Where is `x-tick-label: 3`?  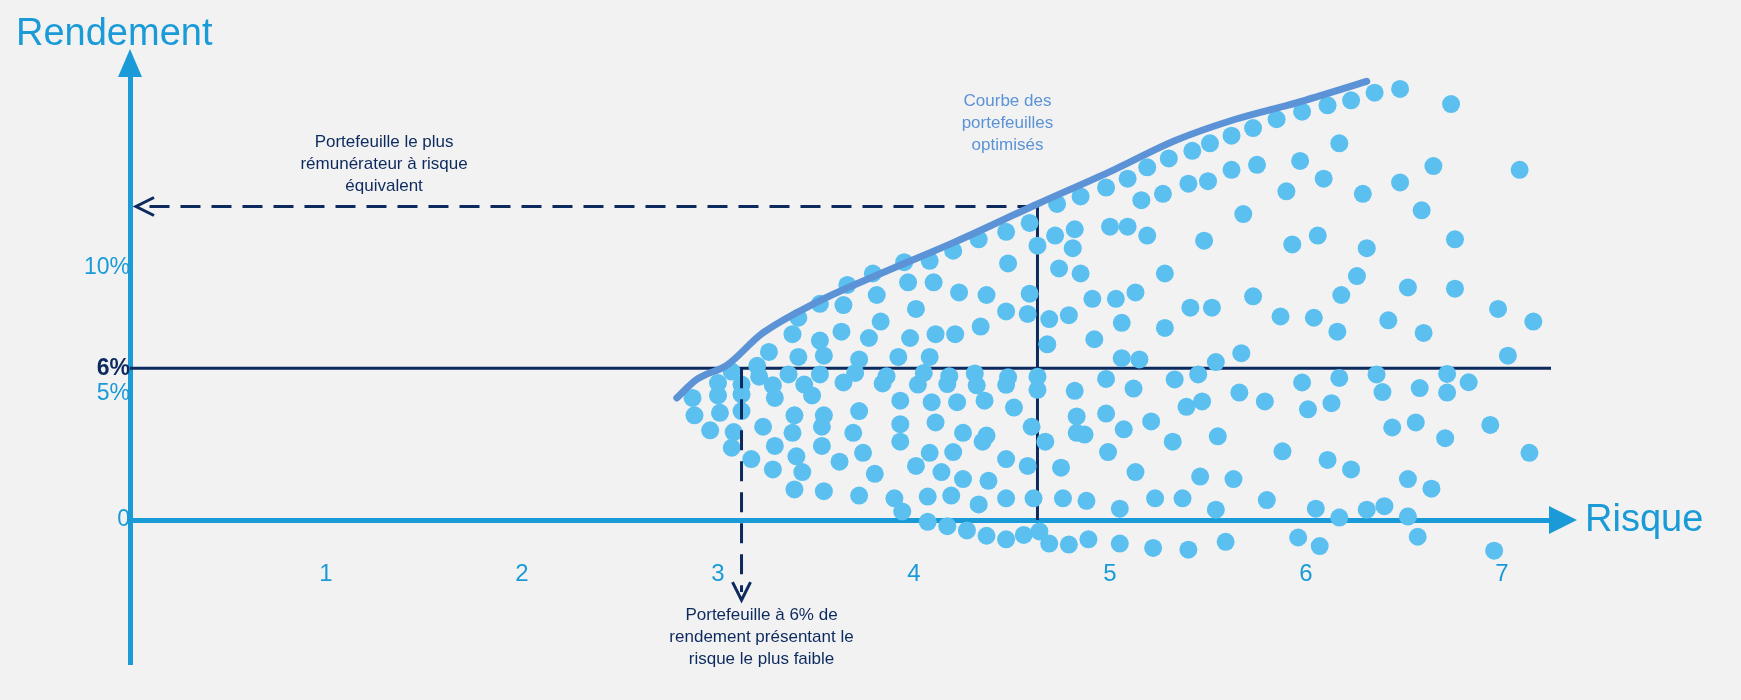
x-tick-label: 3 is located at coordinates (718, 573).